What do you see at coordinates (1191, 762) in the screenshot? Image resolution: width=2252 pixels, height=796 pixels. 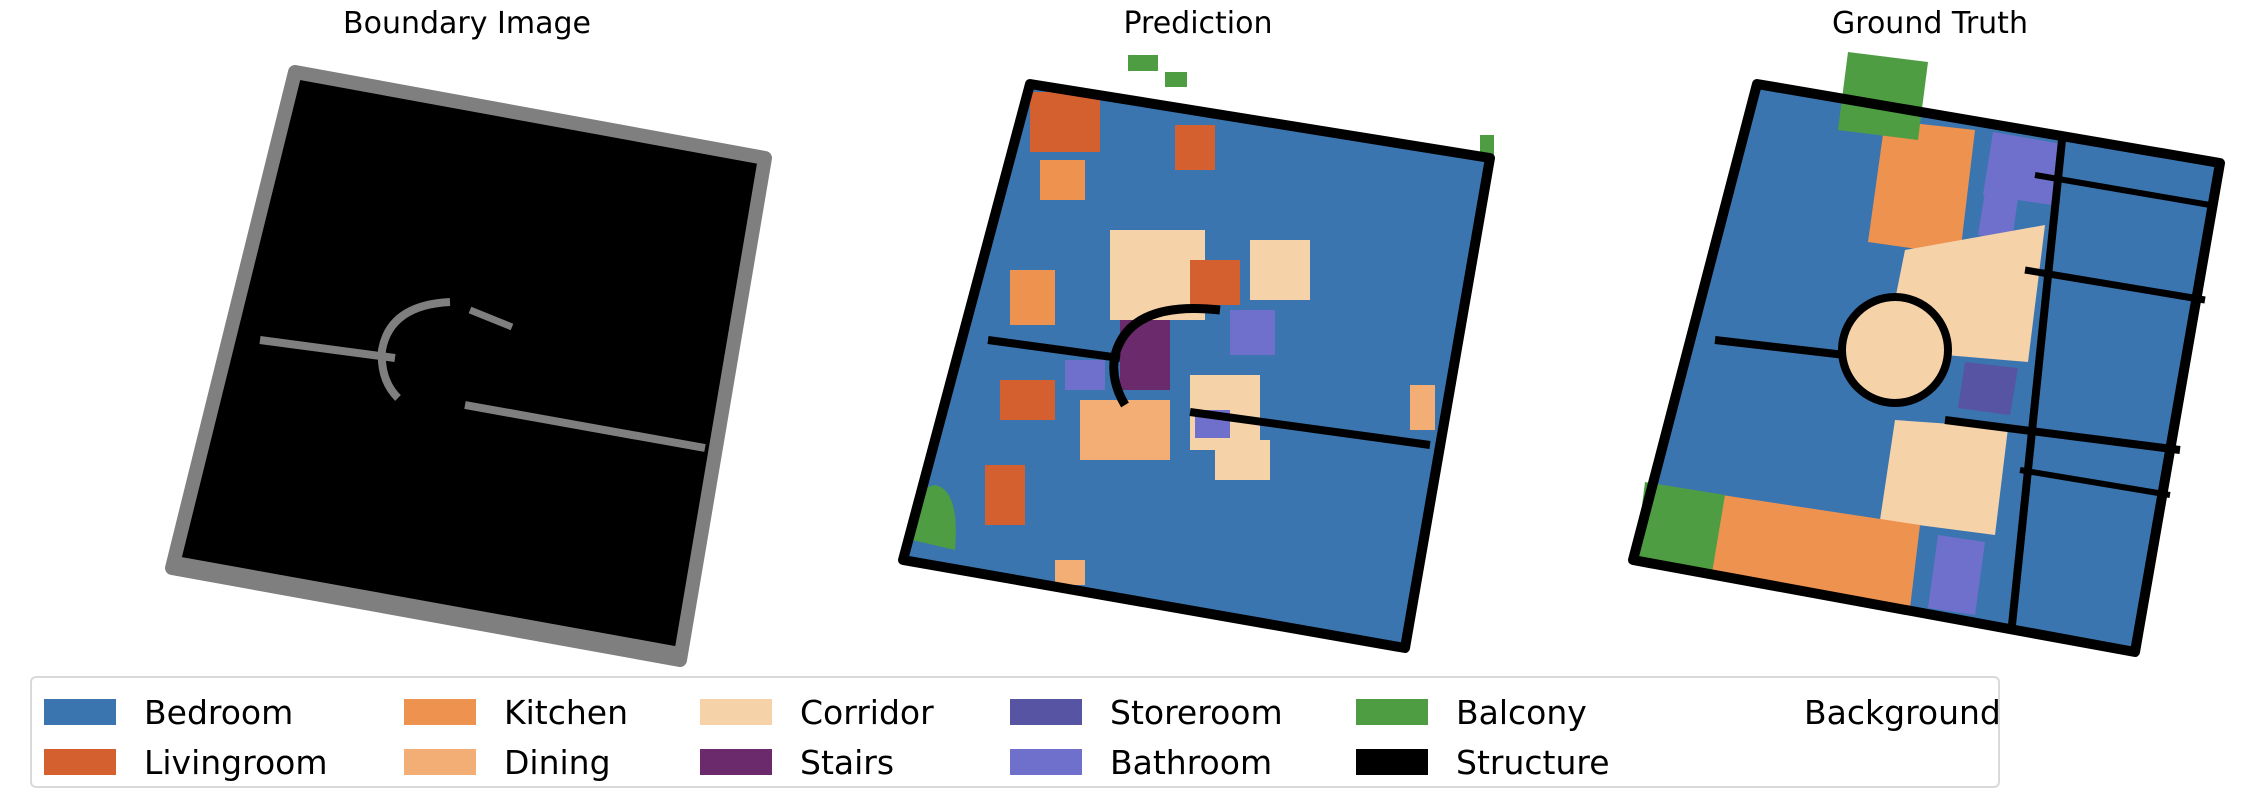 I see `legend-label: Bathroom` at bounding box center [1191, 762].